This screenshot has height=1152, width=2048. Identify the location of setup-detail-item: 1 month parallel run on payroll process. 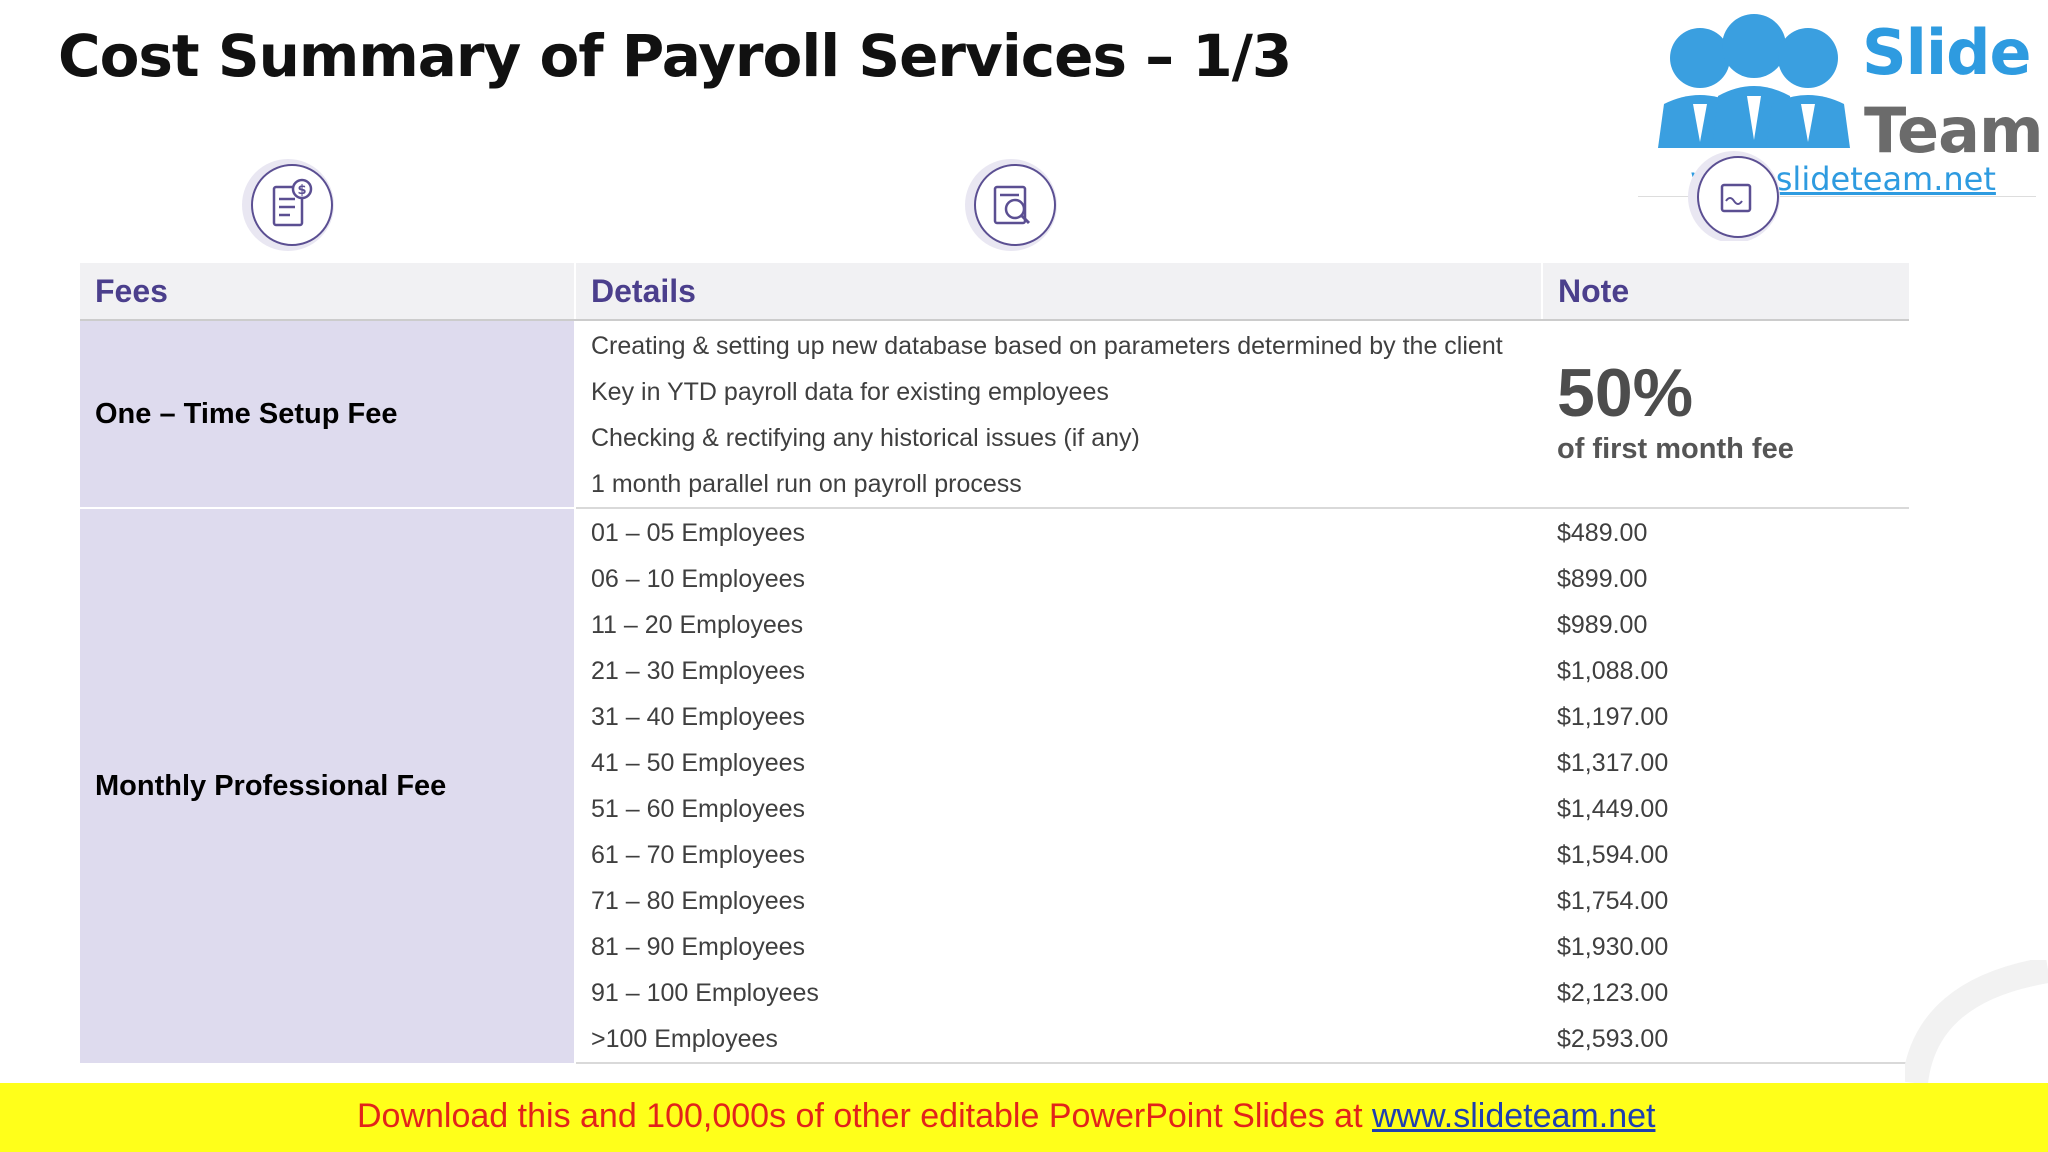
(806, 484).